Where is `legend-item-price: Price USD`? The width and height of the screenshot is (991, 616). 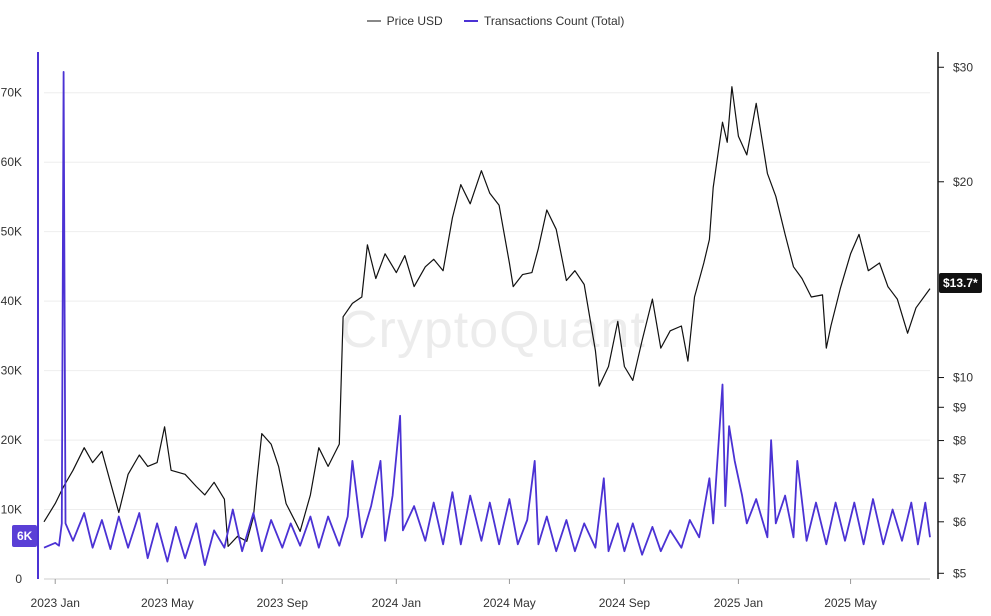 legend-item-price: Price USD is located at coordinates (404, 21).